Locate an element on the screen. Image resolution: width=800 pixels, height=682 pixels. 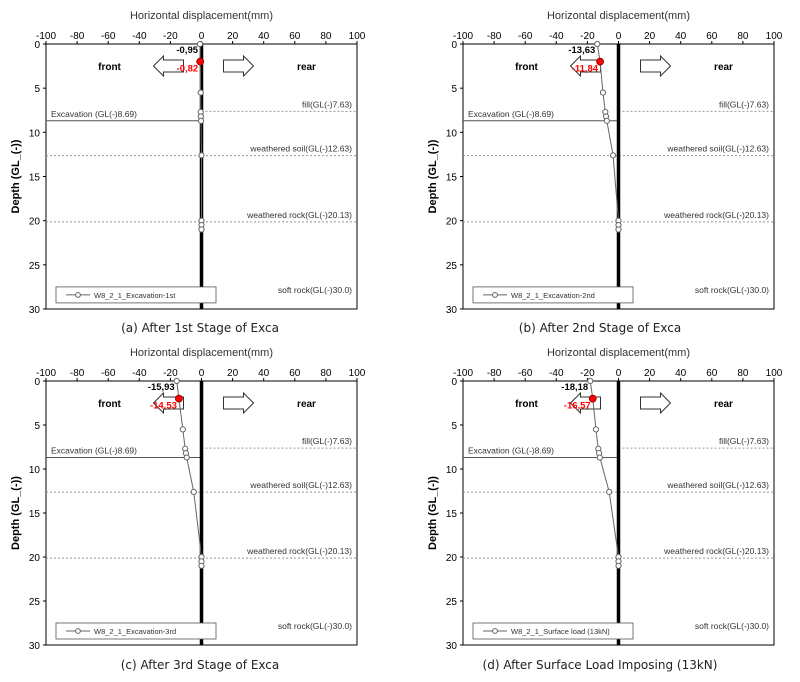
legend-label: W8_2_1_Excavation-1st is located at coordinates (135, 295).